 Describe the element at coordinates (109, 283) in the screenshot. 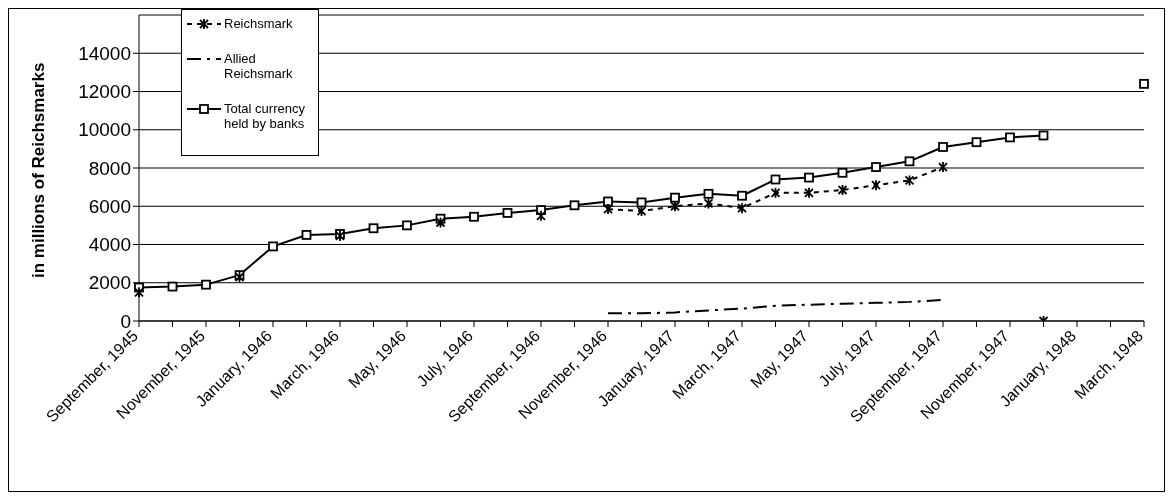

I see `y-tick-label: 2000` at that location.